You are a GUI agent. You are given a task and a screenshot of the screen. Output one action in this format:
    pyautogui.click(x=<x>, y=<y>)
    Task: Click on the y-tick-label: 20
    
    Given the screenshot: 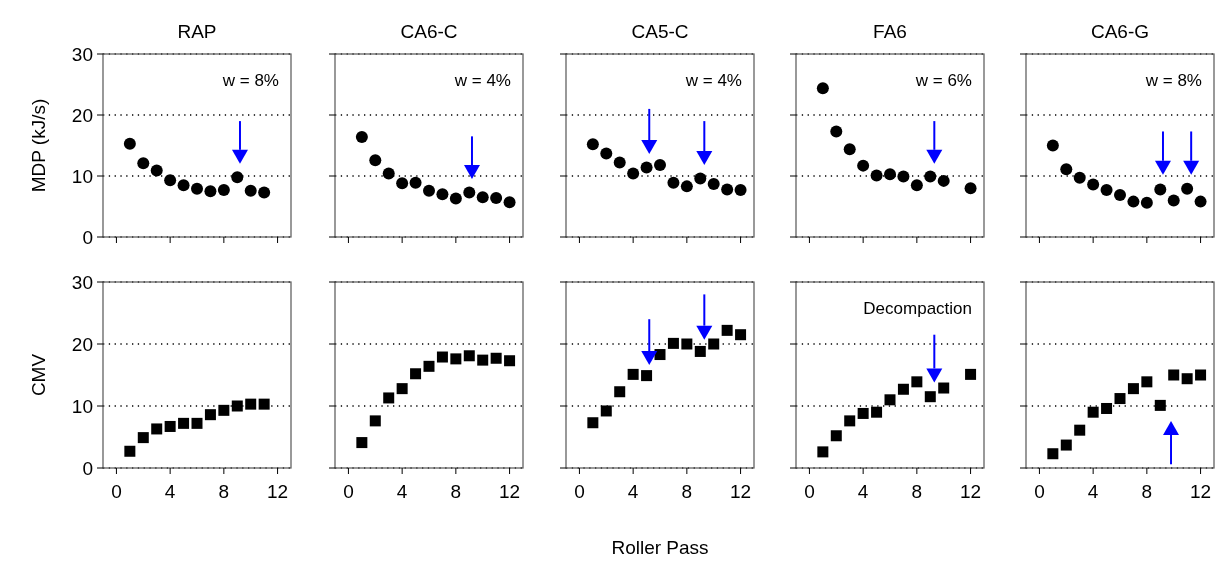 What is the action you would take?
    pyautogui.click(x=82, y=115)
    